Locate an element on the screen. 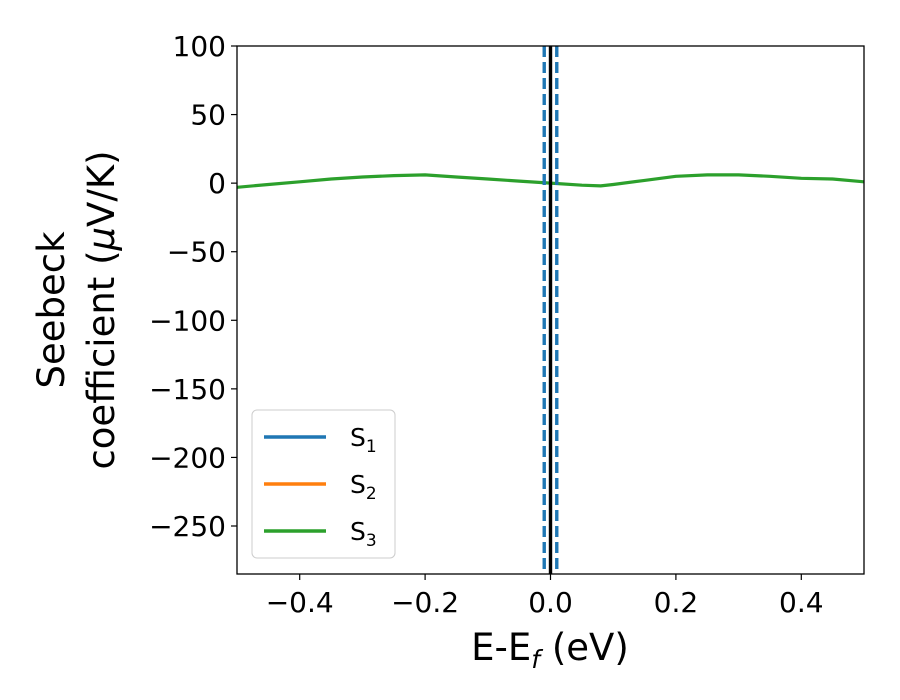  y-axis-label-line1: Seebeck is located at coordinates (51, 310).